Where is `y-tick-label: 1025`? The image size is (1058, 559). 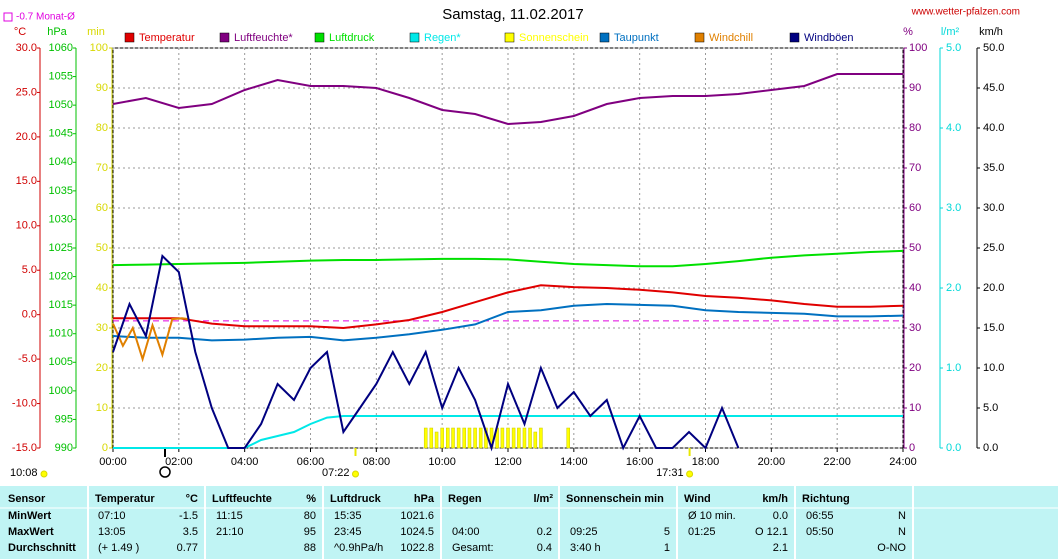
y-tick-label: 1025 is located at coordinates (61, 248).